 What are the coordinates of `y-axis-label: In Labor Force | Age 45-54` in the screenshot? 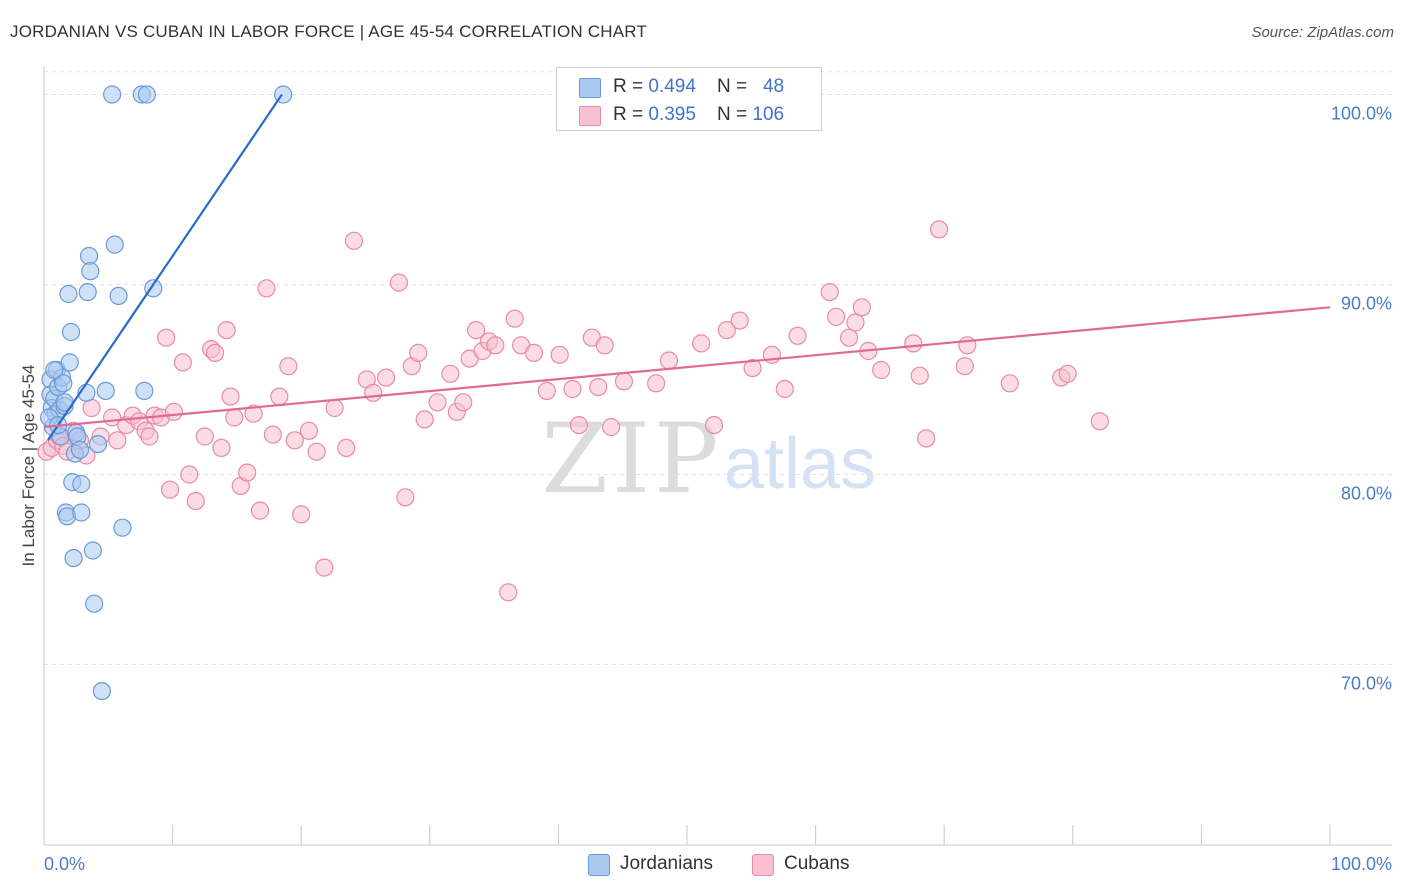 It's located at (28, 466).